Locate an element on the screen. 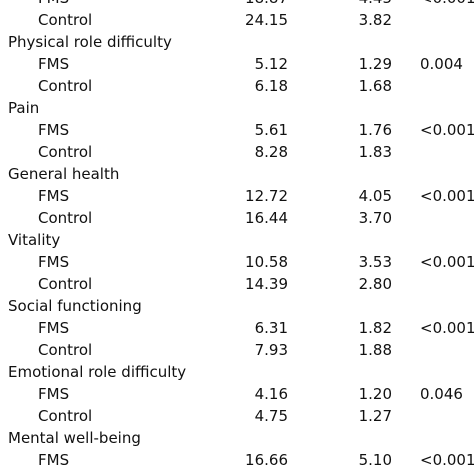 The width and height of the screenshot is (474, 474). category-label: Emotional role difficulty is located at coordinates (97, 372).